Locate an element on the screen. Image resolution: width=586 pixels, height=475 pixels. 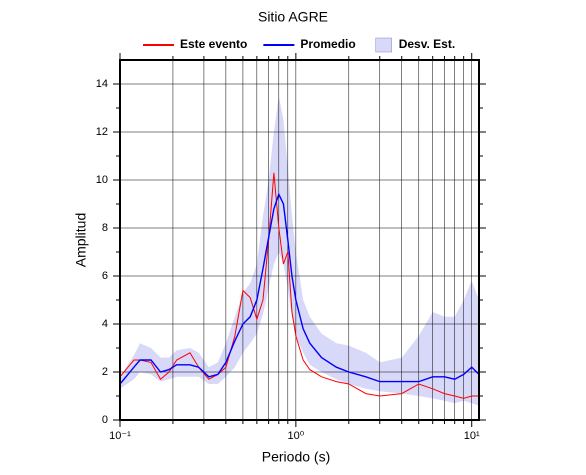
y-tick-label: 0 is located at coordinates (105, 420).